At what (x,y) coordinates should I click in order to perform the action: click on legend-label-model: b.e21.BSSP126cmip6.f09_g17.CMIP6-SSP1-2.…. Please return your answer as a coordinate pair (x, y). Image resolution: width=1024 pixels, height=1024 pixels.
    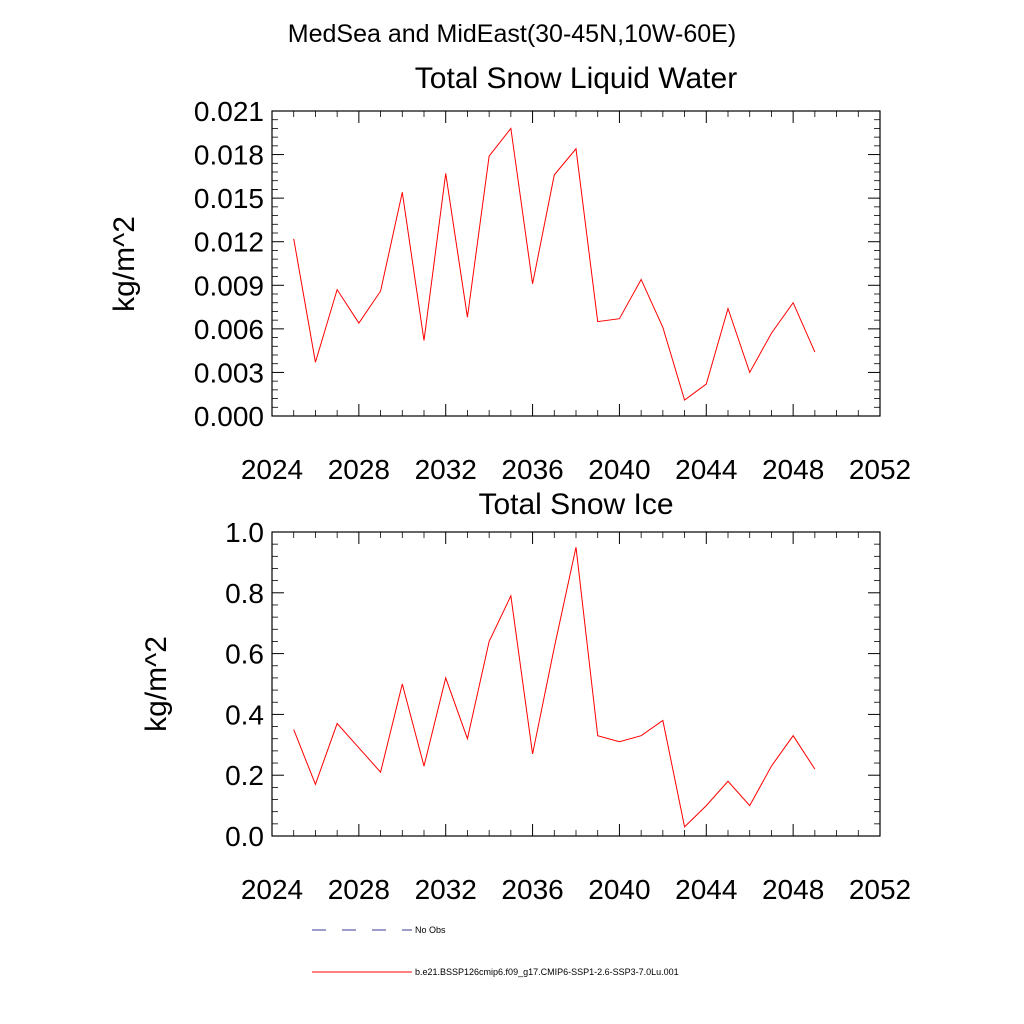
    Looking at the image, I should click on (547, 972).